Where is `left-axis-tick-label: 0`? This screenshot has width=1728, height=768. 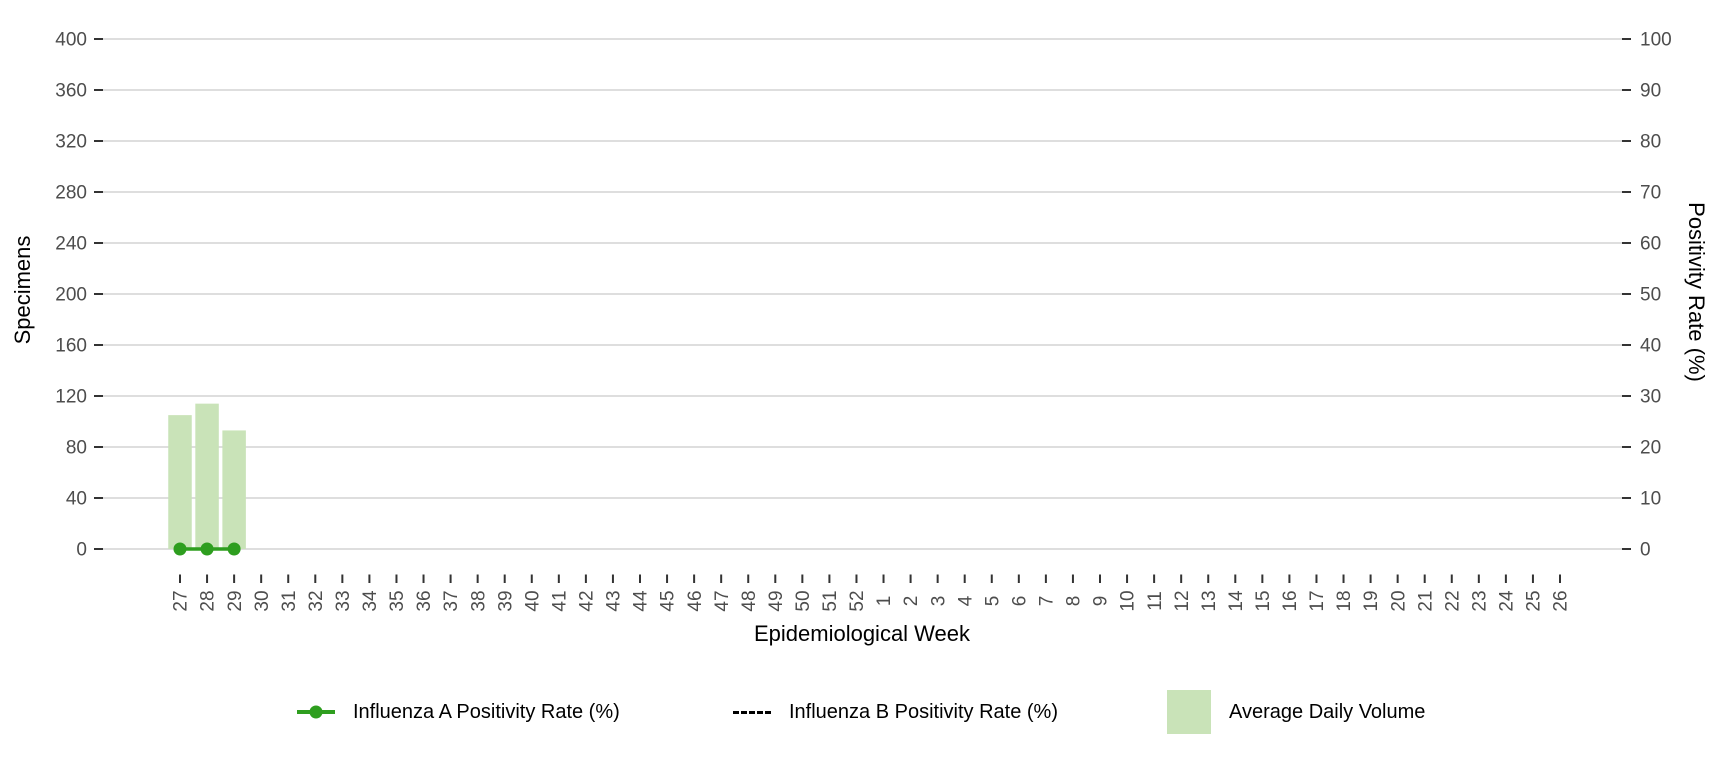 left-axis-tick-label: 0 is located at coordinates (81, 550).